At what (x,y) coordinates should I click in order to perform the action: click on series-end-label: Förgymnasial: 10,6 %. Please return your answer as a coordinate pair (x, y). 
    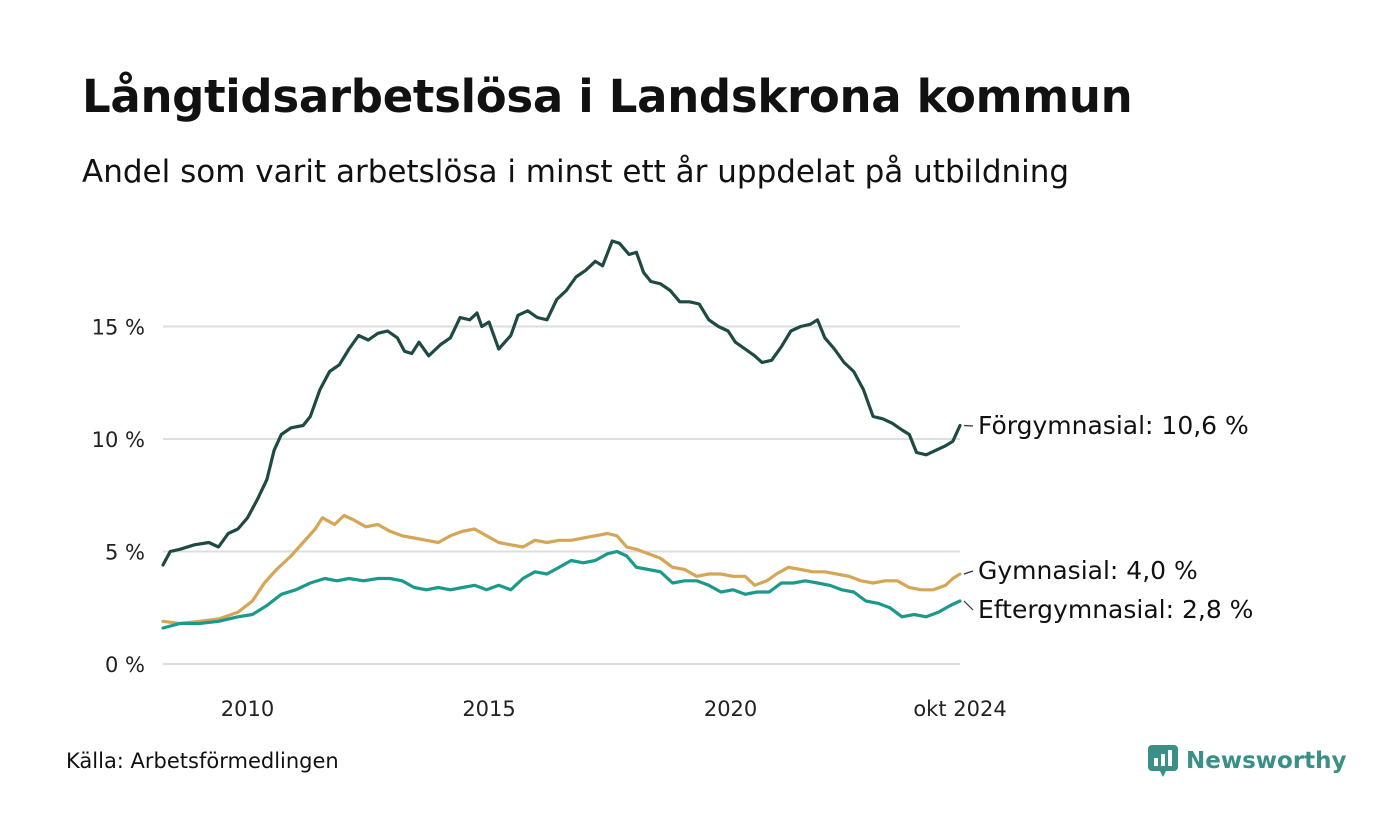
    Looking at the image, I should click on (1113, 425).